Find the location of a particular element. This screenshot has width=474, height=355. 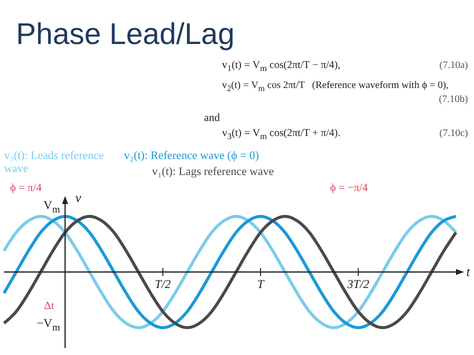

x-tick-label: 3T/2 is located at coordinates (358, 284).